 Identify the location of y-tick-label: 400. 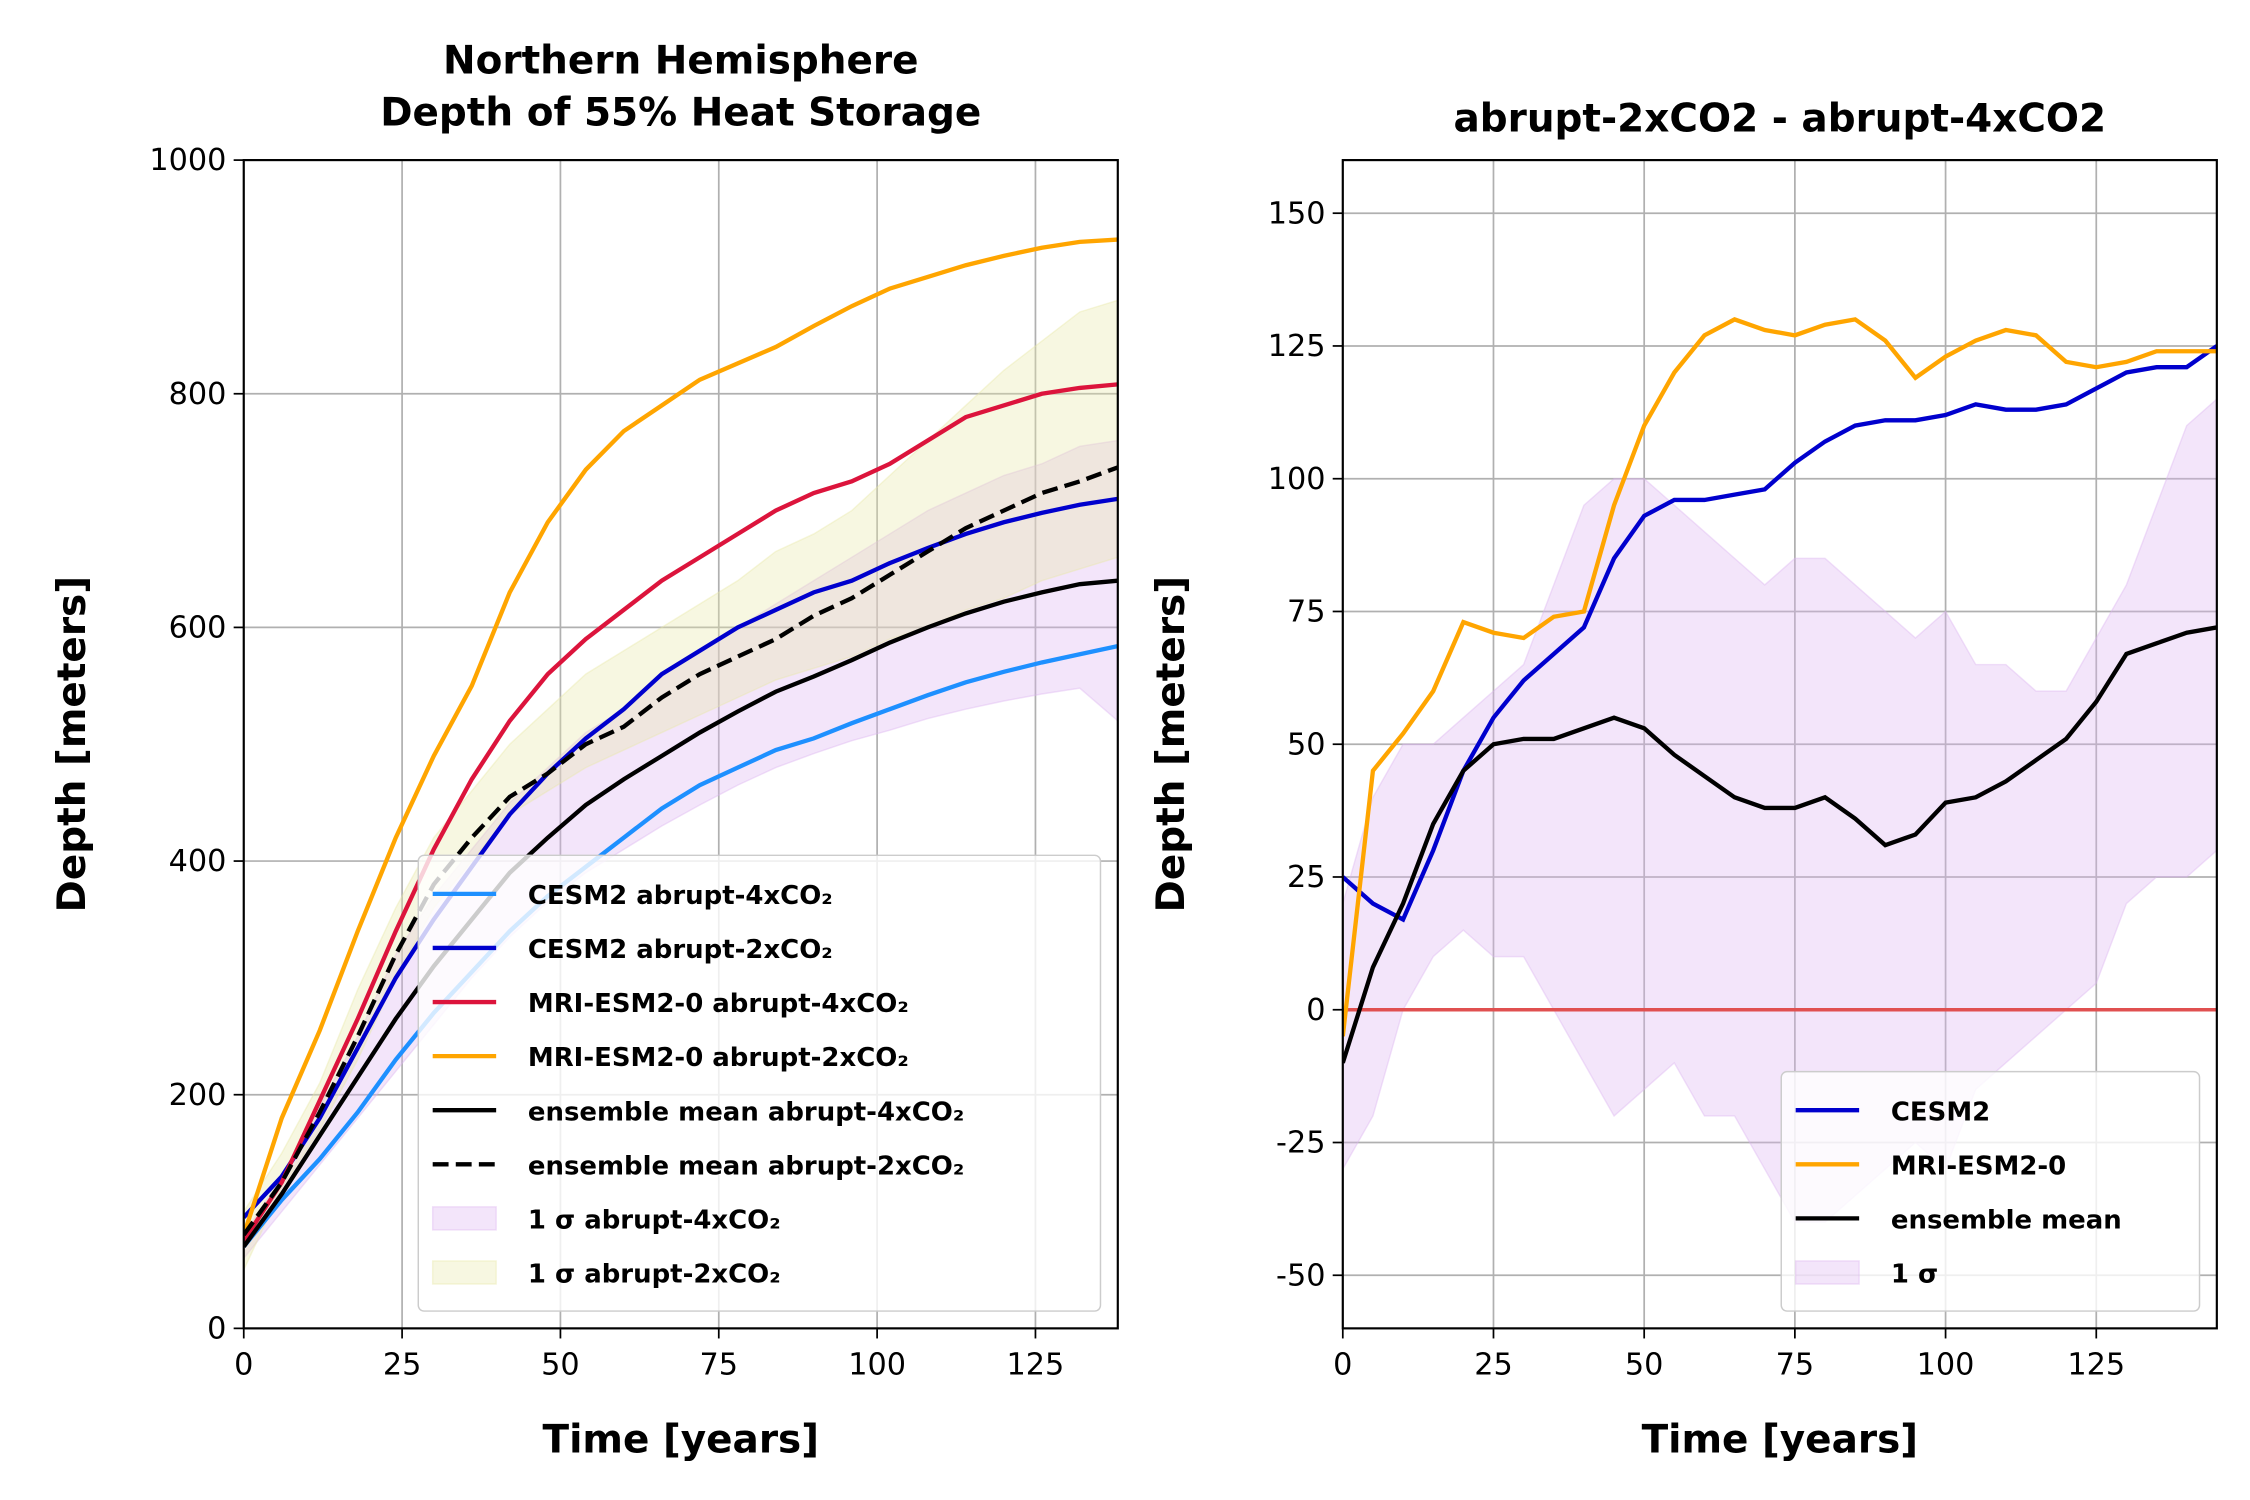
(198, 861).